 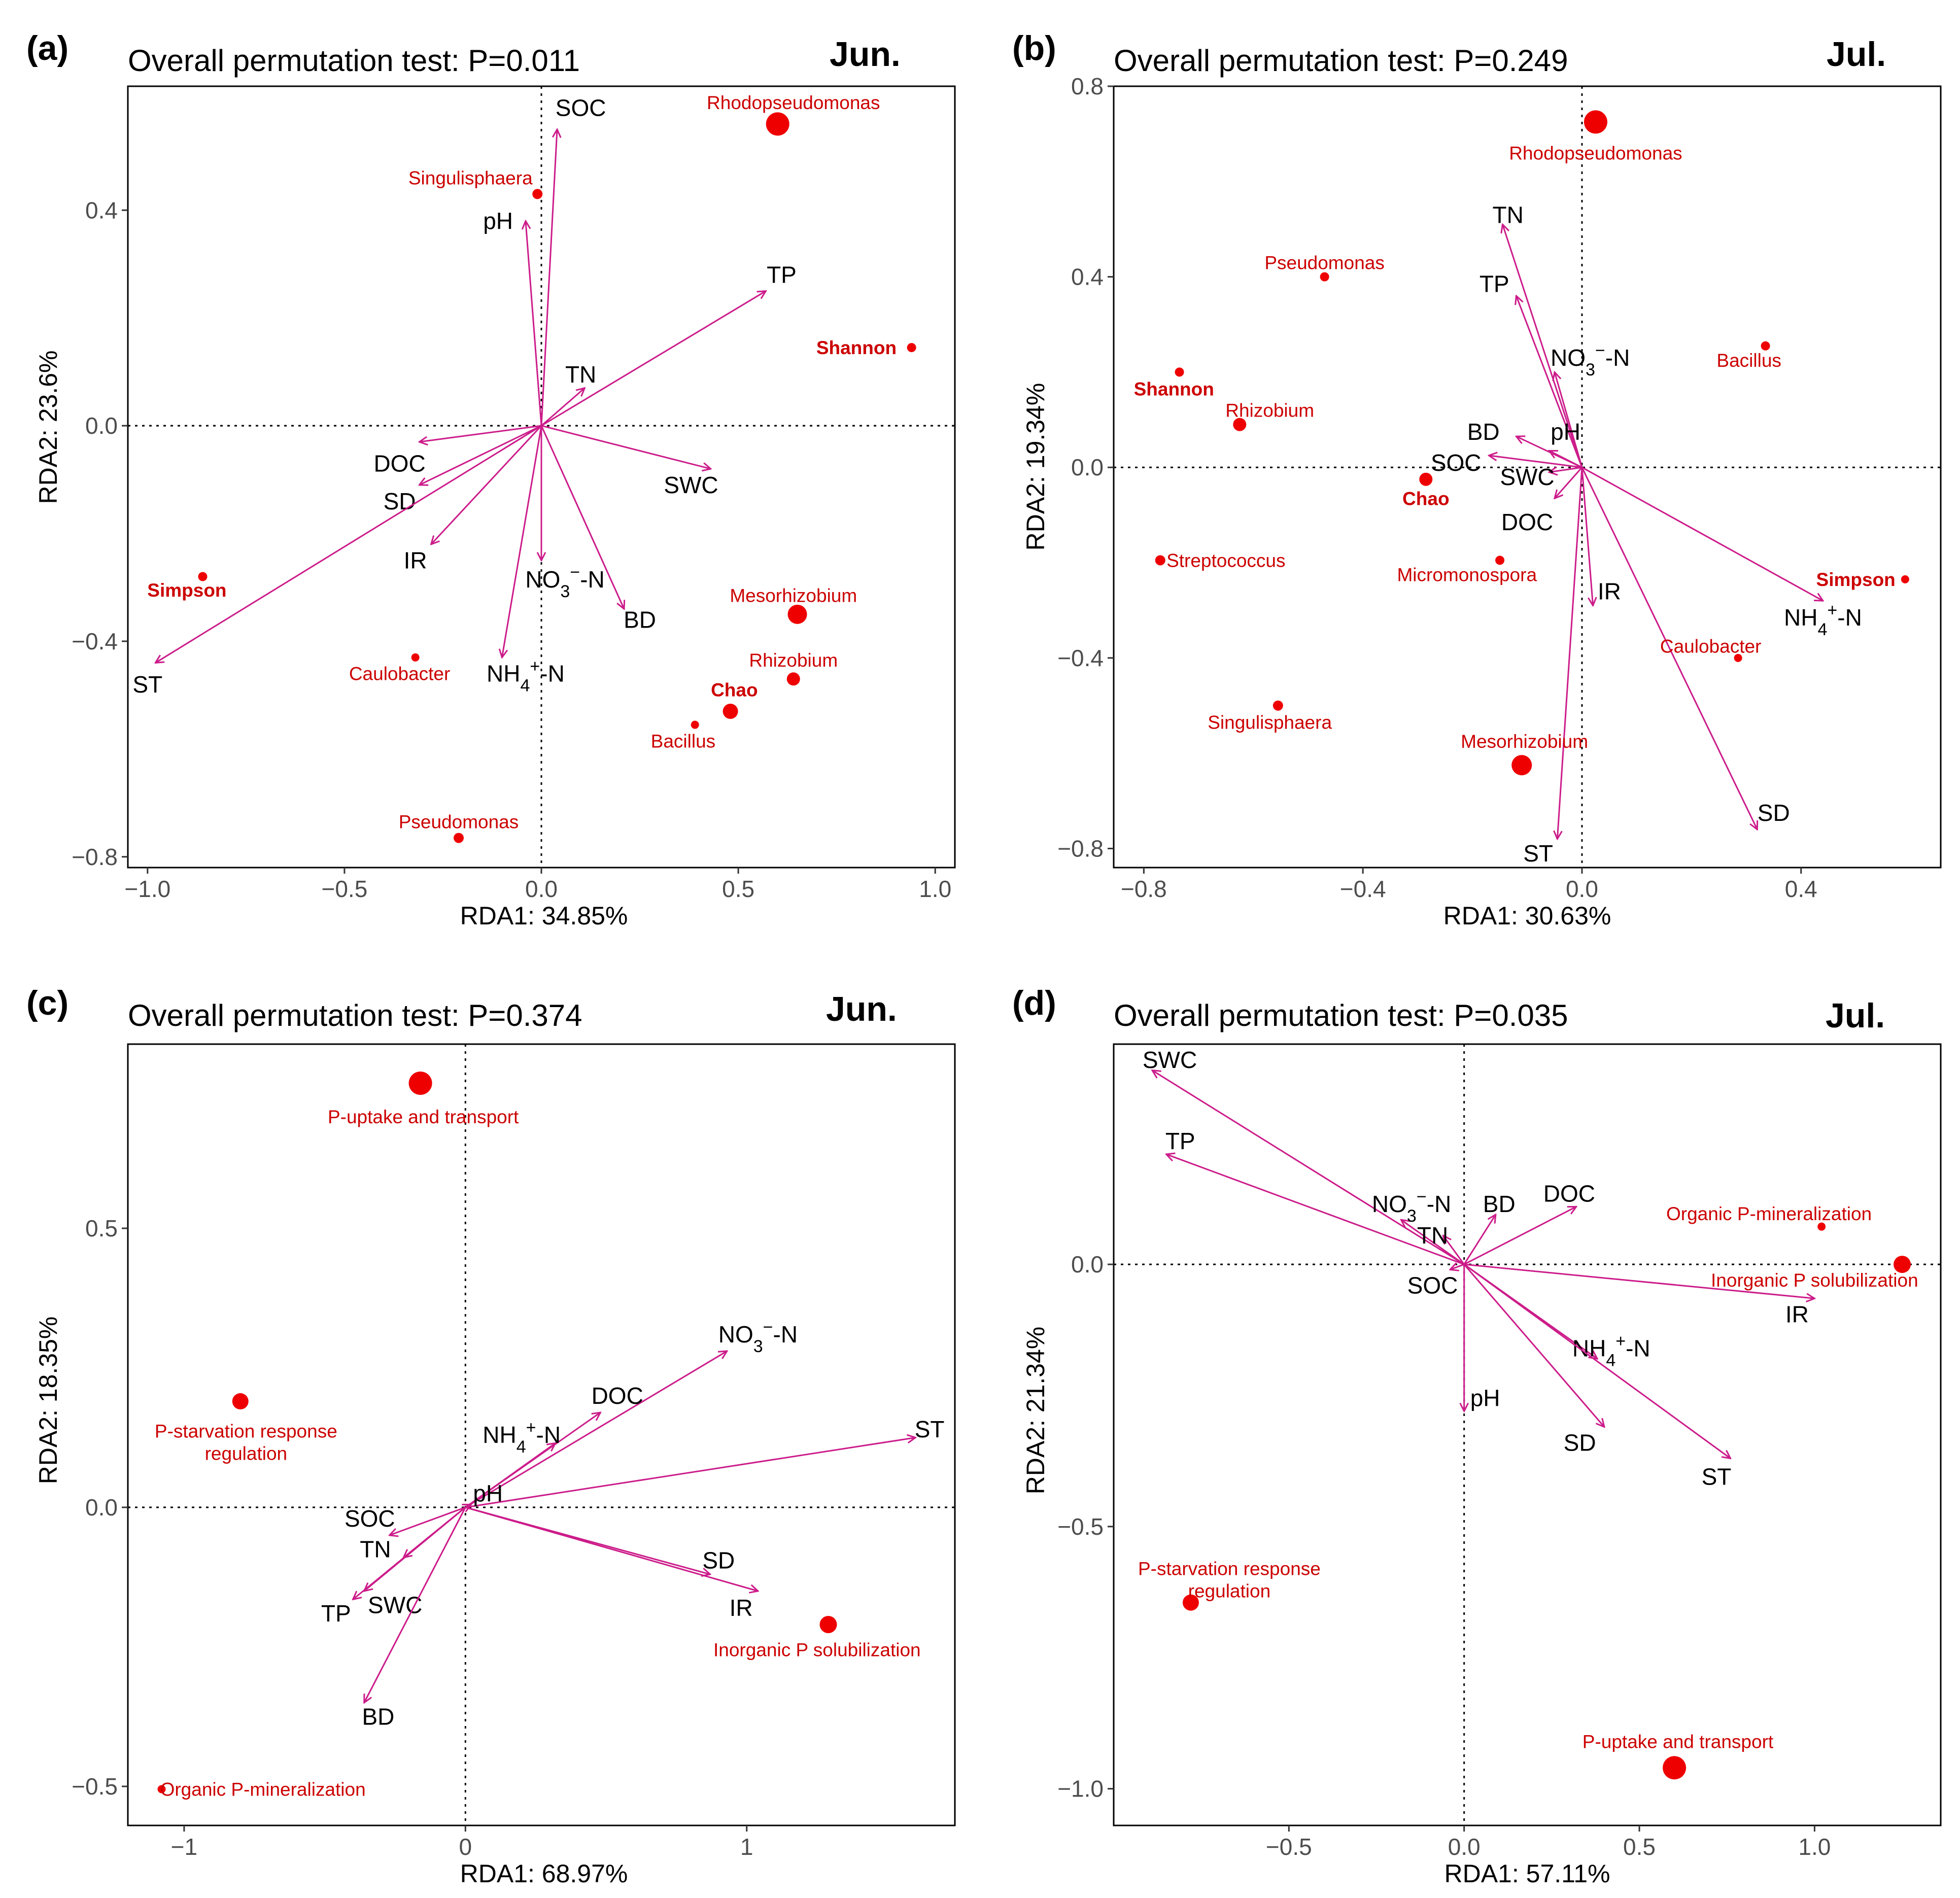 What do you see at coordinates (1711, 646) in the screenshot?
I see `p1-point-label-caulobacter: Caulobacter` at bounding box center [1711, 646].